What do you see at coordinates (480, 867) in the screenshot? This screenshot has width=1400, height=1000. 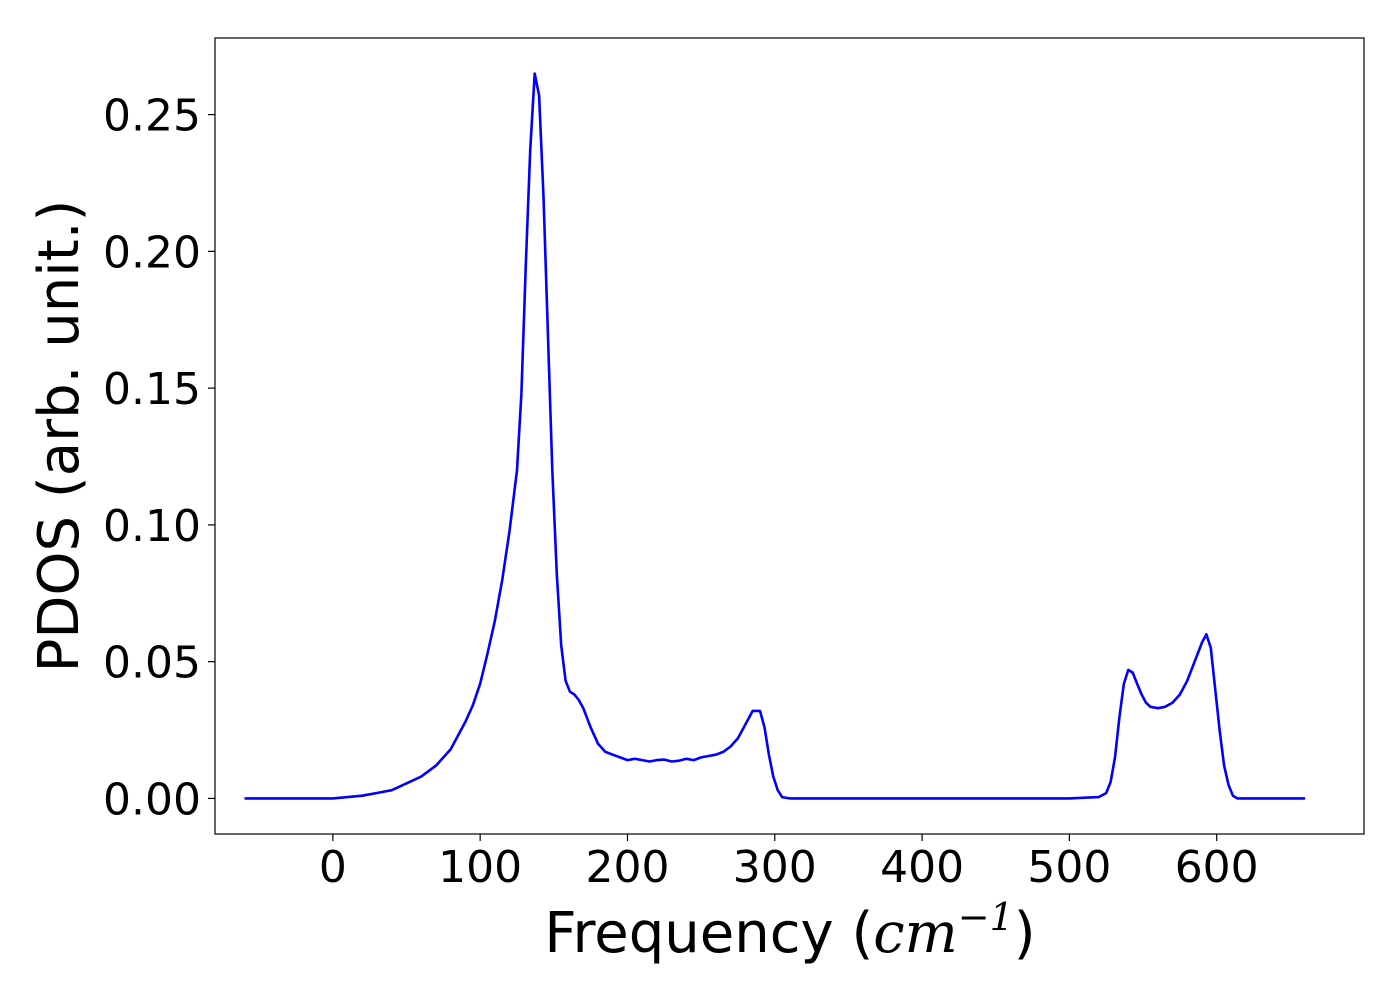 I see `x-tick-label: 100` at bounding box center [480, 867].